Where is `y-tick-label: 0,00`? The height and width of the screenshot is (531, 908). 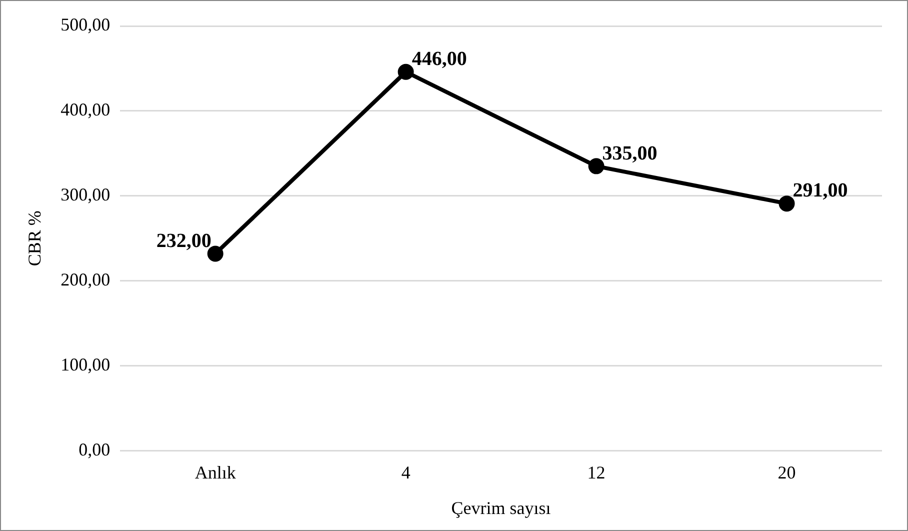
y-tick-label: 0,00 is located at coordinates (94, 450).